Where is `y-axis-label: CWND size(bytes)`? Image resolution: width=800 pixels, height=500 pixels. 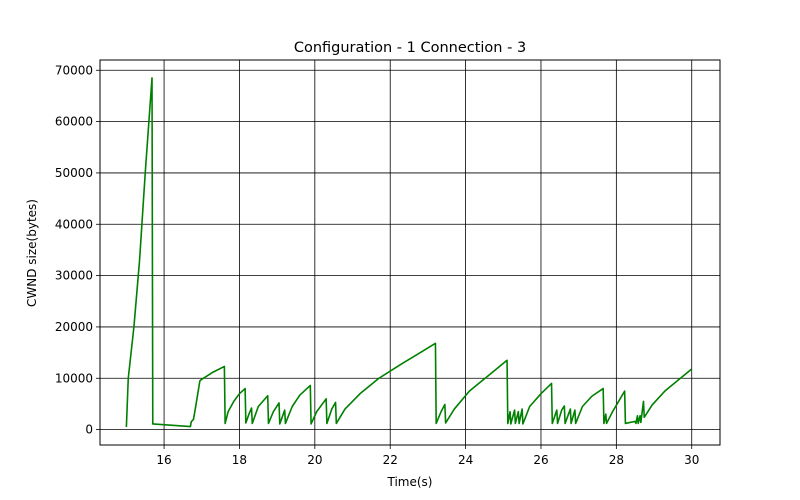
y-axis-label: CWND size(bytes) is located at coordinates (32, 253).